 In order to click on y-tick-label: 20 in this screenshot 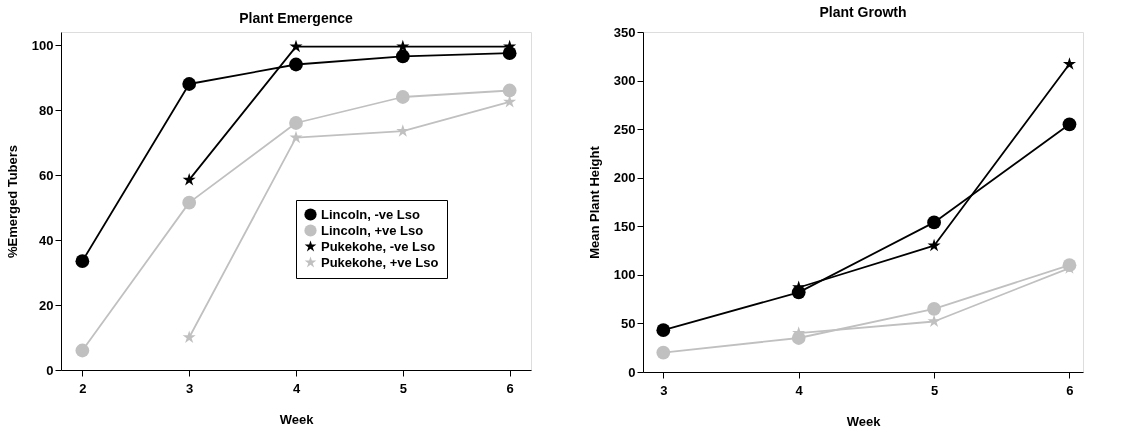, I will do `click(46, 305)`.